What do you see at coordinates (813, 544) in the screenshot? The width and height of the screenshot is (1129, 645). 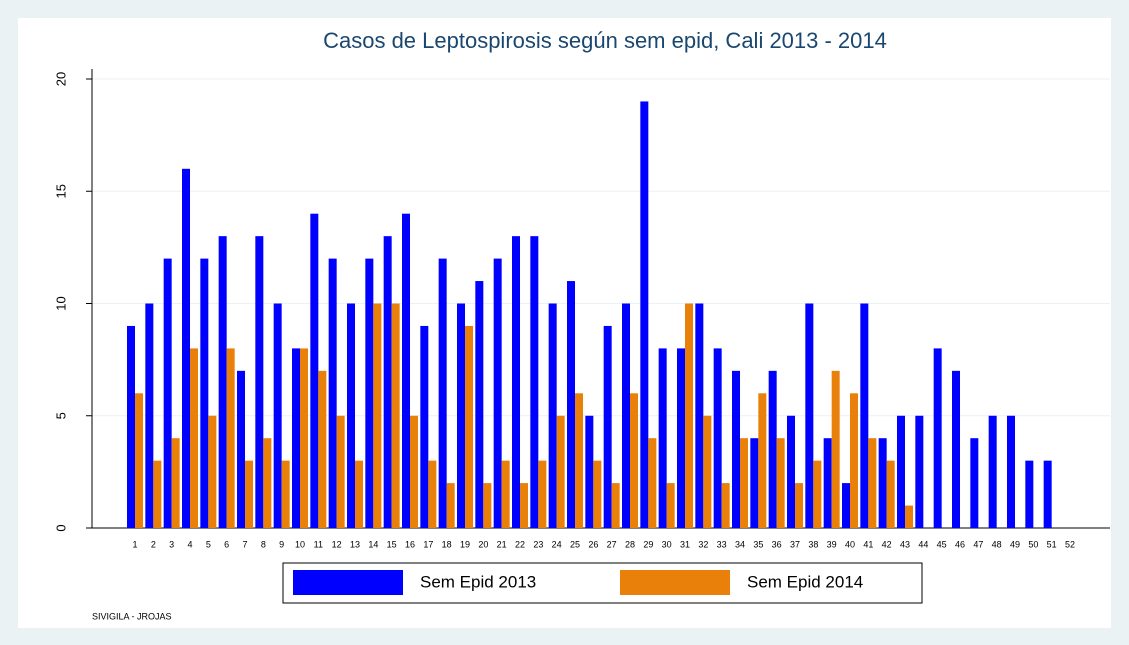 I see `x-tick-label: 38` at bounding box center [813, 544].